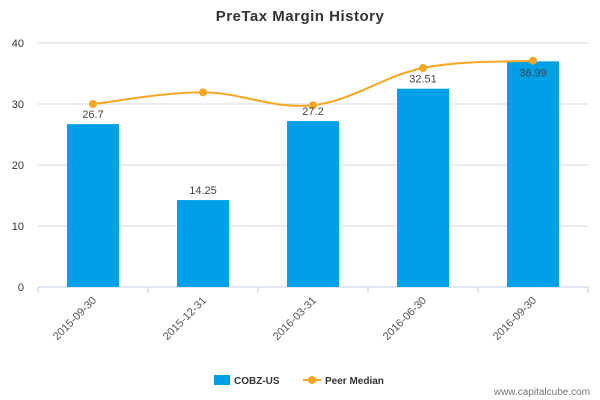 The height and width of the screenshot is (400, 600). I want to click on peer-median-line, so click(313, 83).